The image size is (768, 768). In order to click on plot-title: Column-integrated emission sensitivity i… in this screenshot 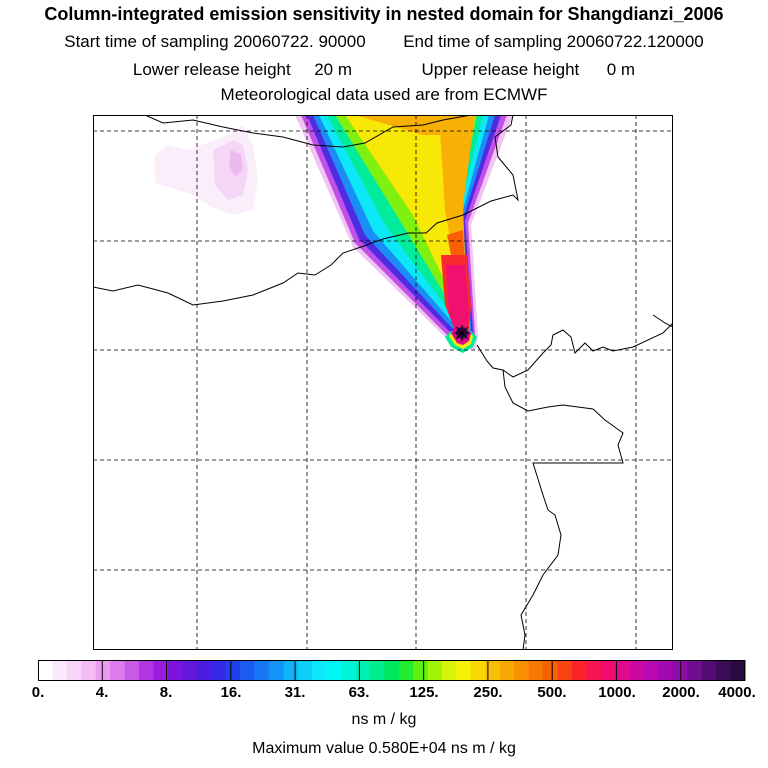, I will do `click(384, 14)`.